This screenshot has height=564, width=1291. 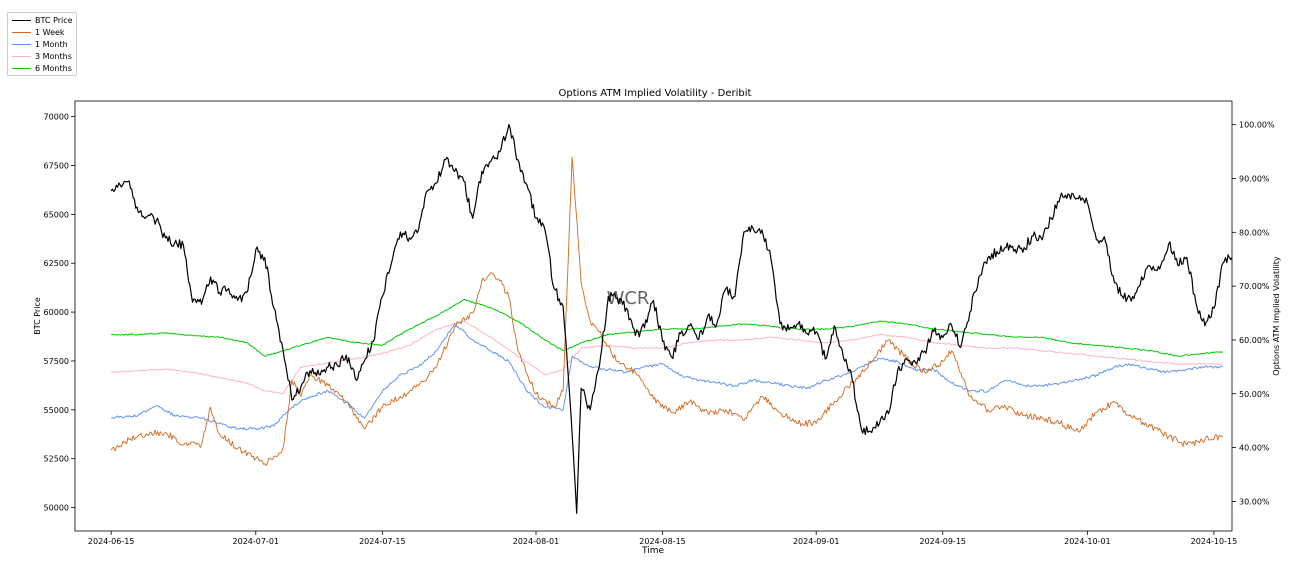 What do you see at coordinates (1254, 178) in the screenshot?
I see `y-right-tick-label: 90.00%` at bounding box center [1254, 178].